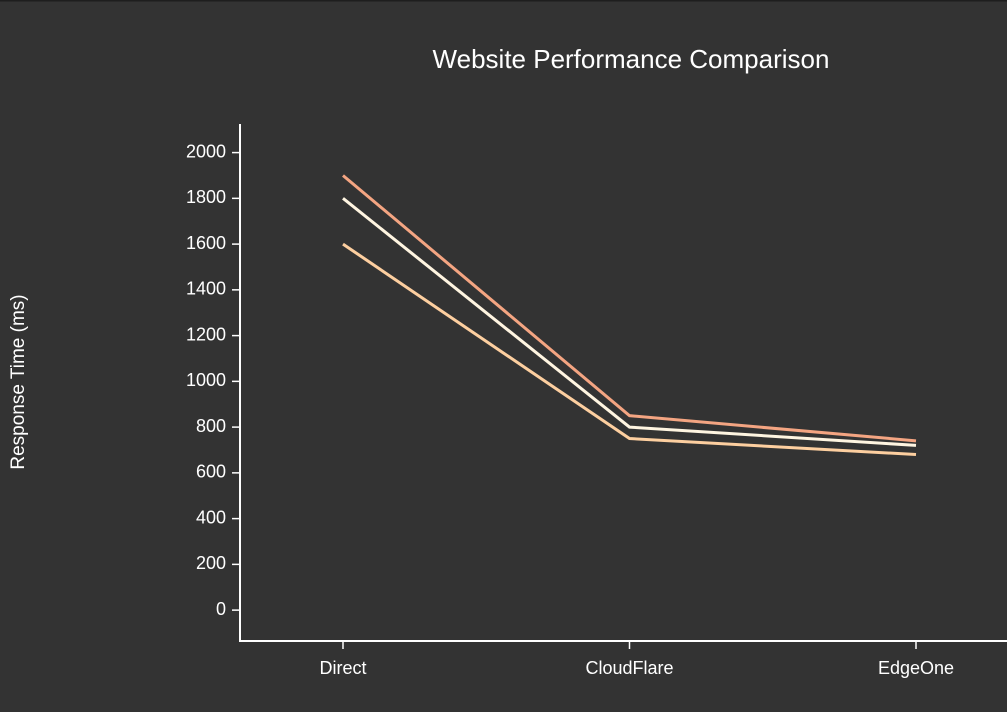 The image size is (1007, 712). Describe the element at coordinates (211, 426) in the screenshot. I see `y-tick-label: 800` at that location.